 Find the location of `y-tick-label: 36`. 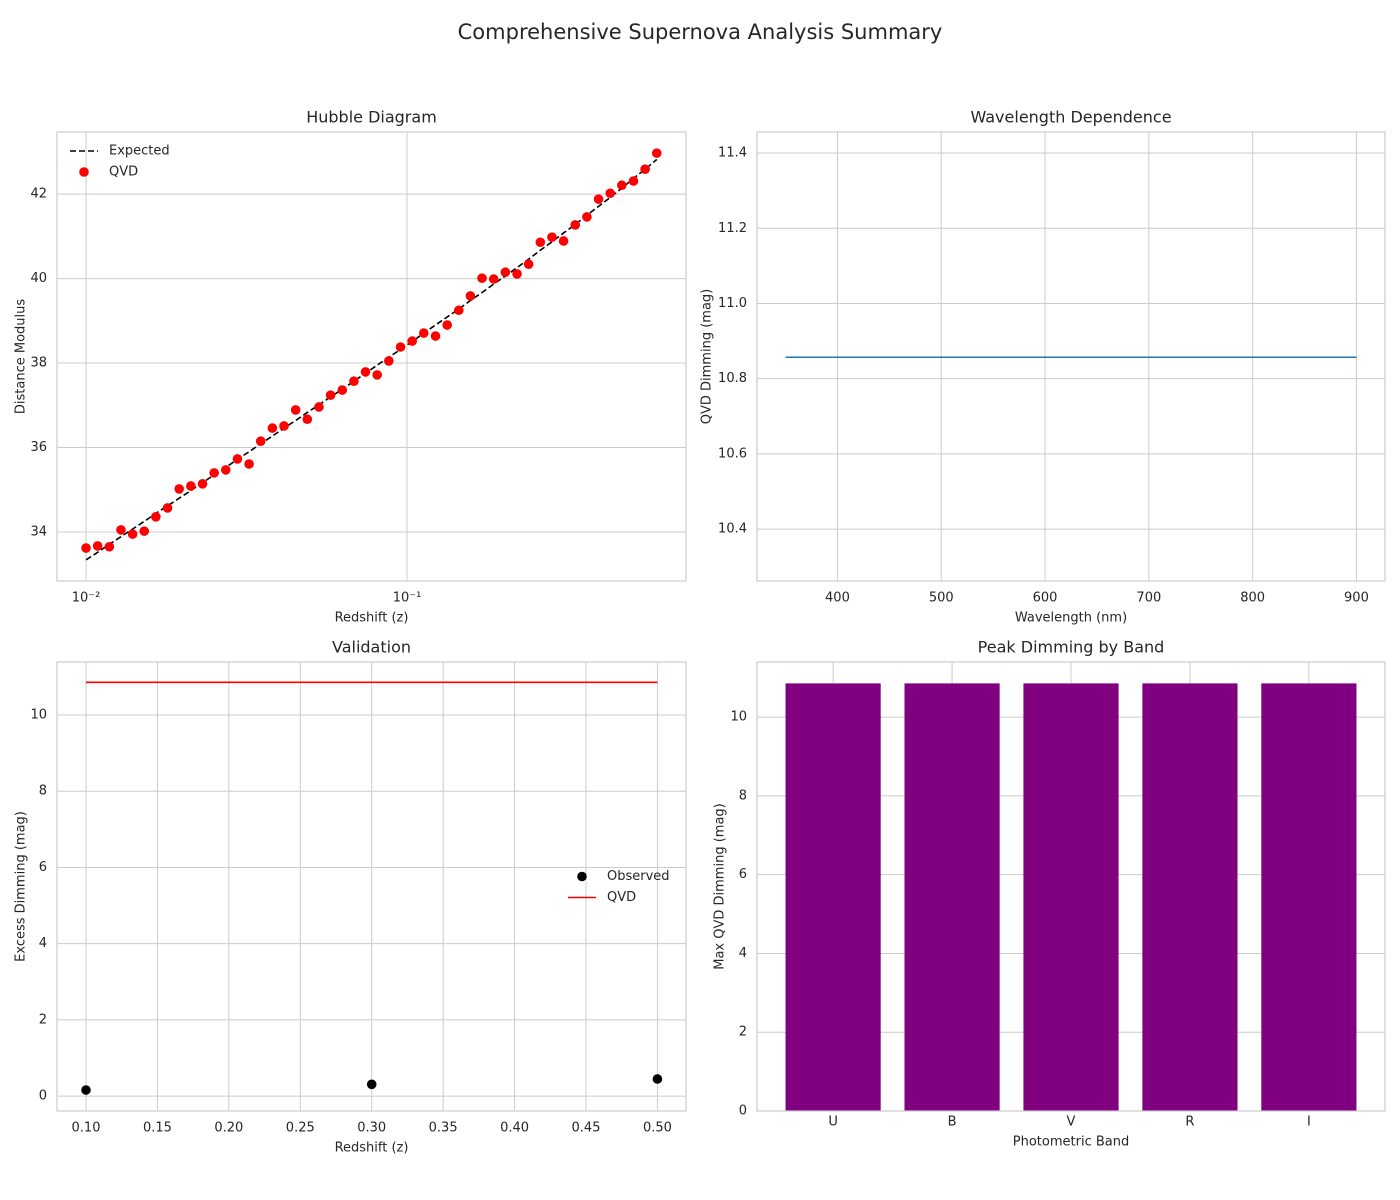

y-tick-label: 36 is located at coordinates (38, 447).